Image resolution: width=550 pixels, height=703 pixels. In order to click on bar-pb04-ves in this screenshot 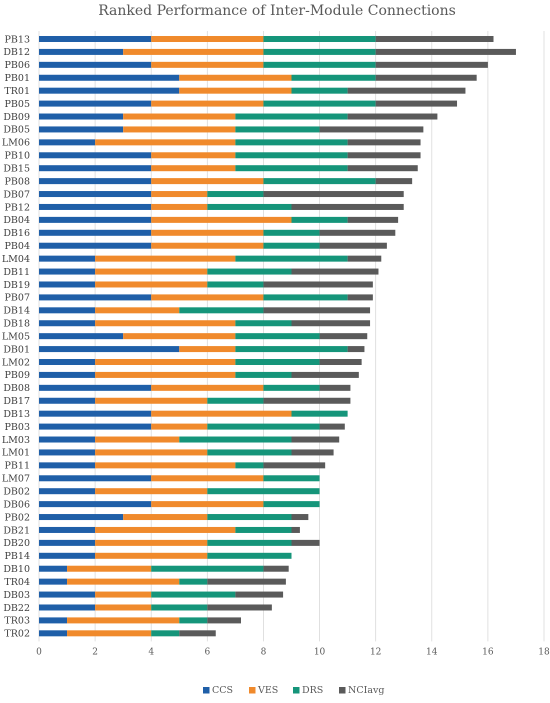, I will do `click(207, 245)`.